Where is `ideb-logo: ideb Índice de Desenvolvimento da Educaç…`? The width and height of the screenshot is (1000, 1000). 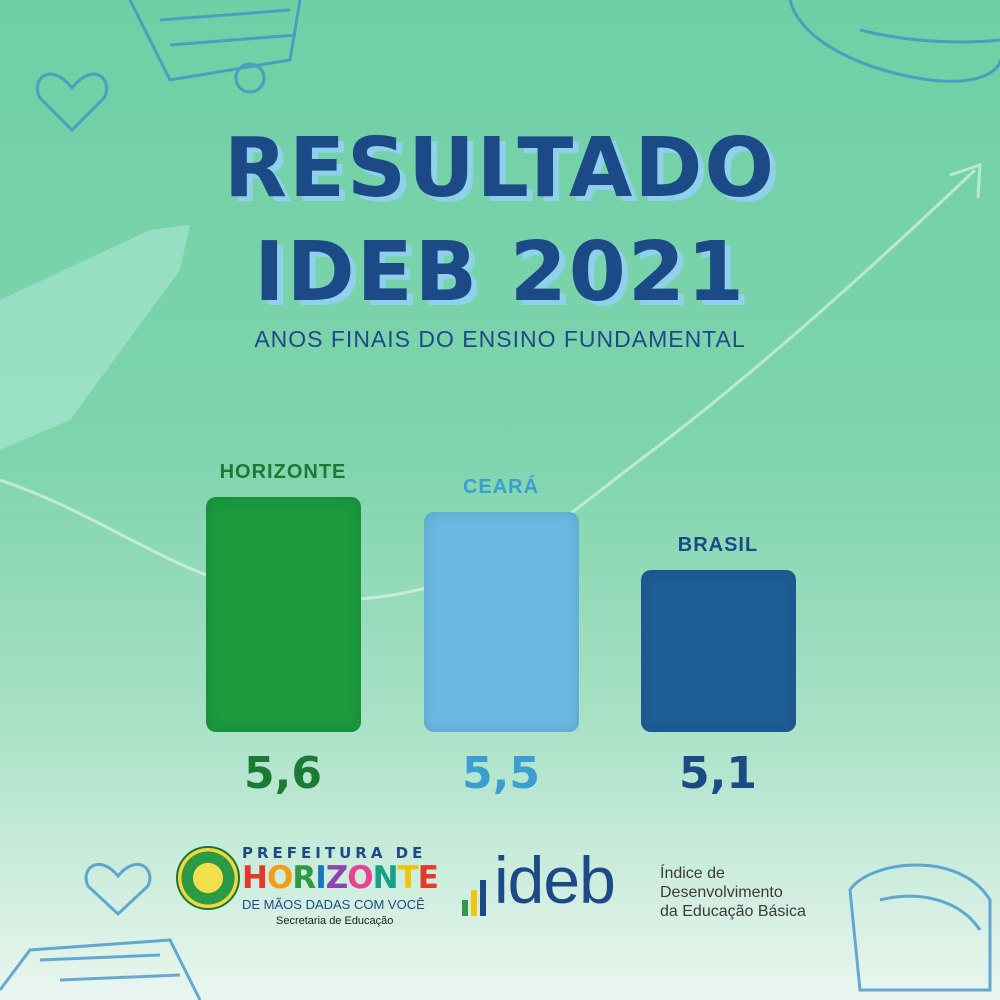
ideb-logo: ideb Índice de Desenvolvimento da Educaç… is located at coordinates (647, 885).